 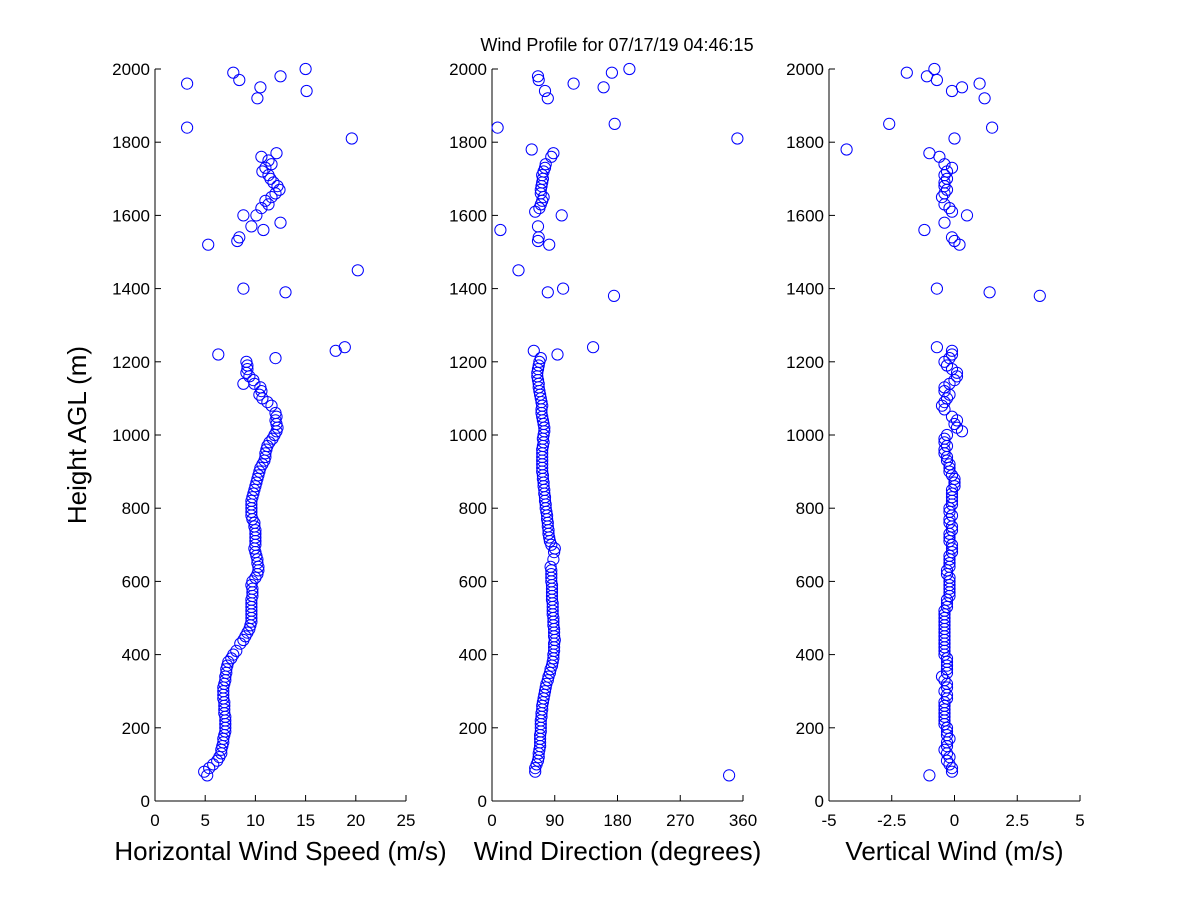 I want to click on x-tick-label: 90, so click(x=554, y=820).